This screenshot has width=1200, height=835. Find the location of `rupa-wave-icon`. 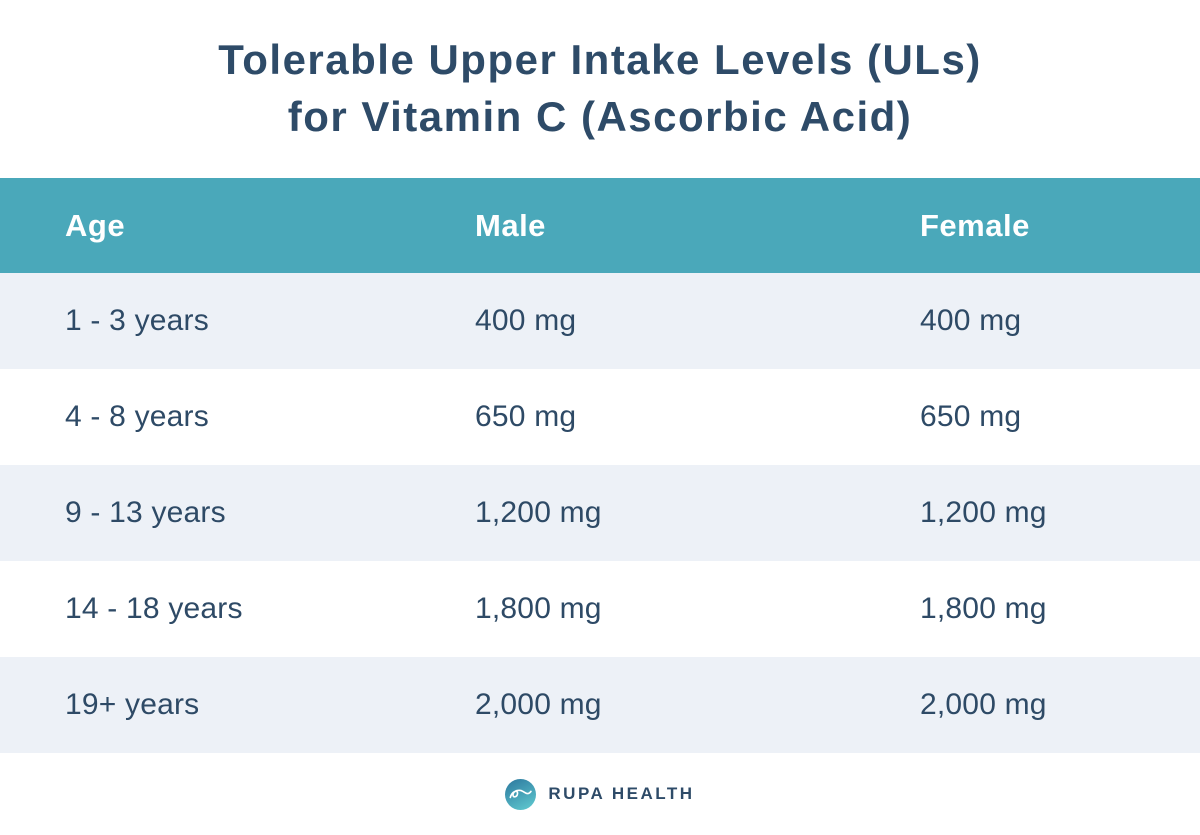

rupa-wave-icon is located at coordinates (521, 794).